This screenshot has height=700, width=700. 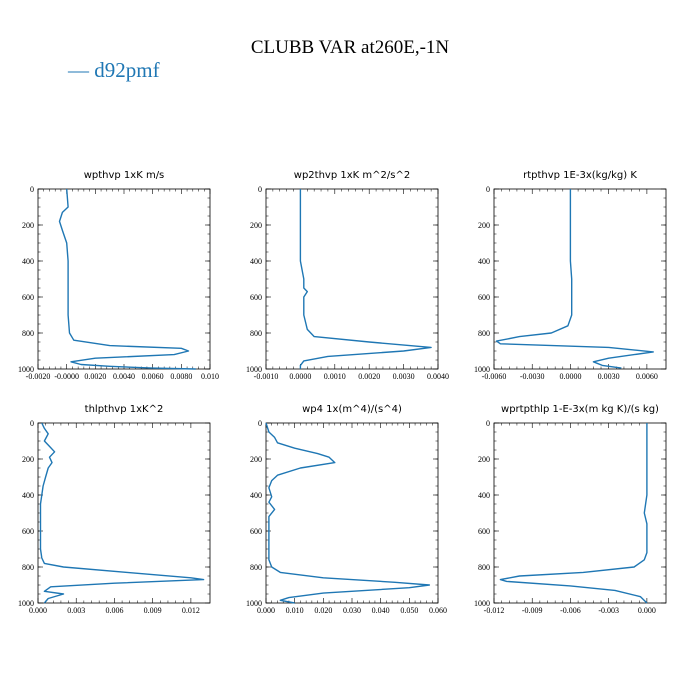 What do you see at coordinates (381, 610) in the screenshot?
I see `xtick-label: 0.040` at bounding box center [381, 610].